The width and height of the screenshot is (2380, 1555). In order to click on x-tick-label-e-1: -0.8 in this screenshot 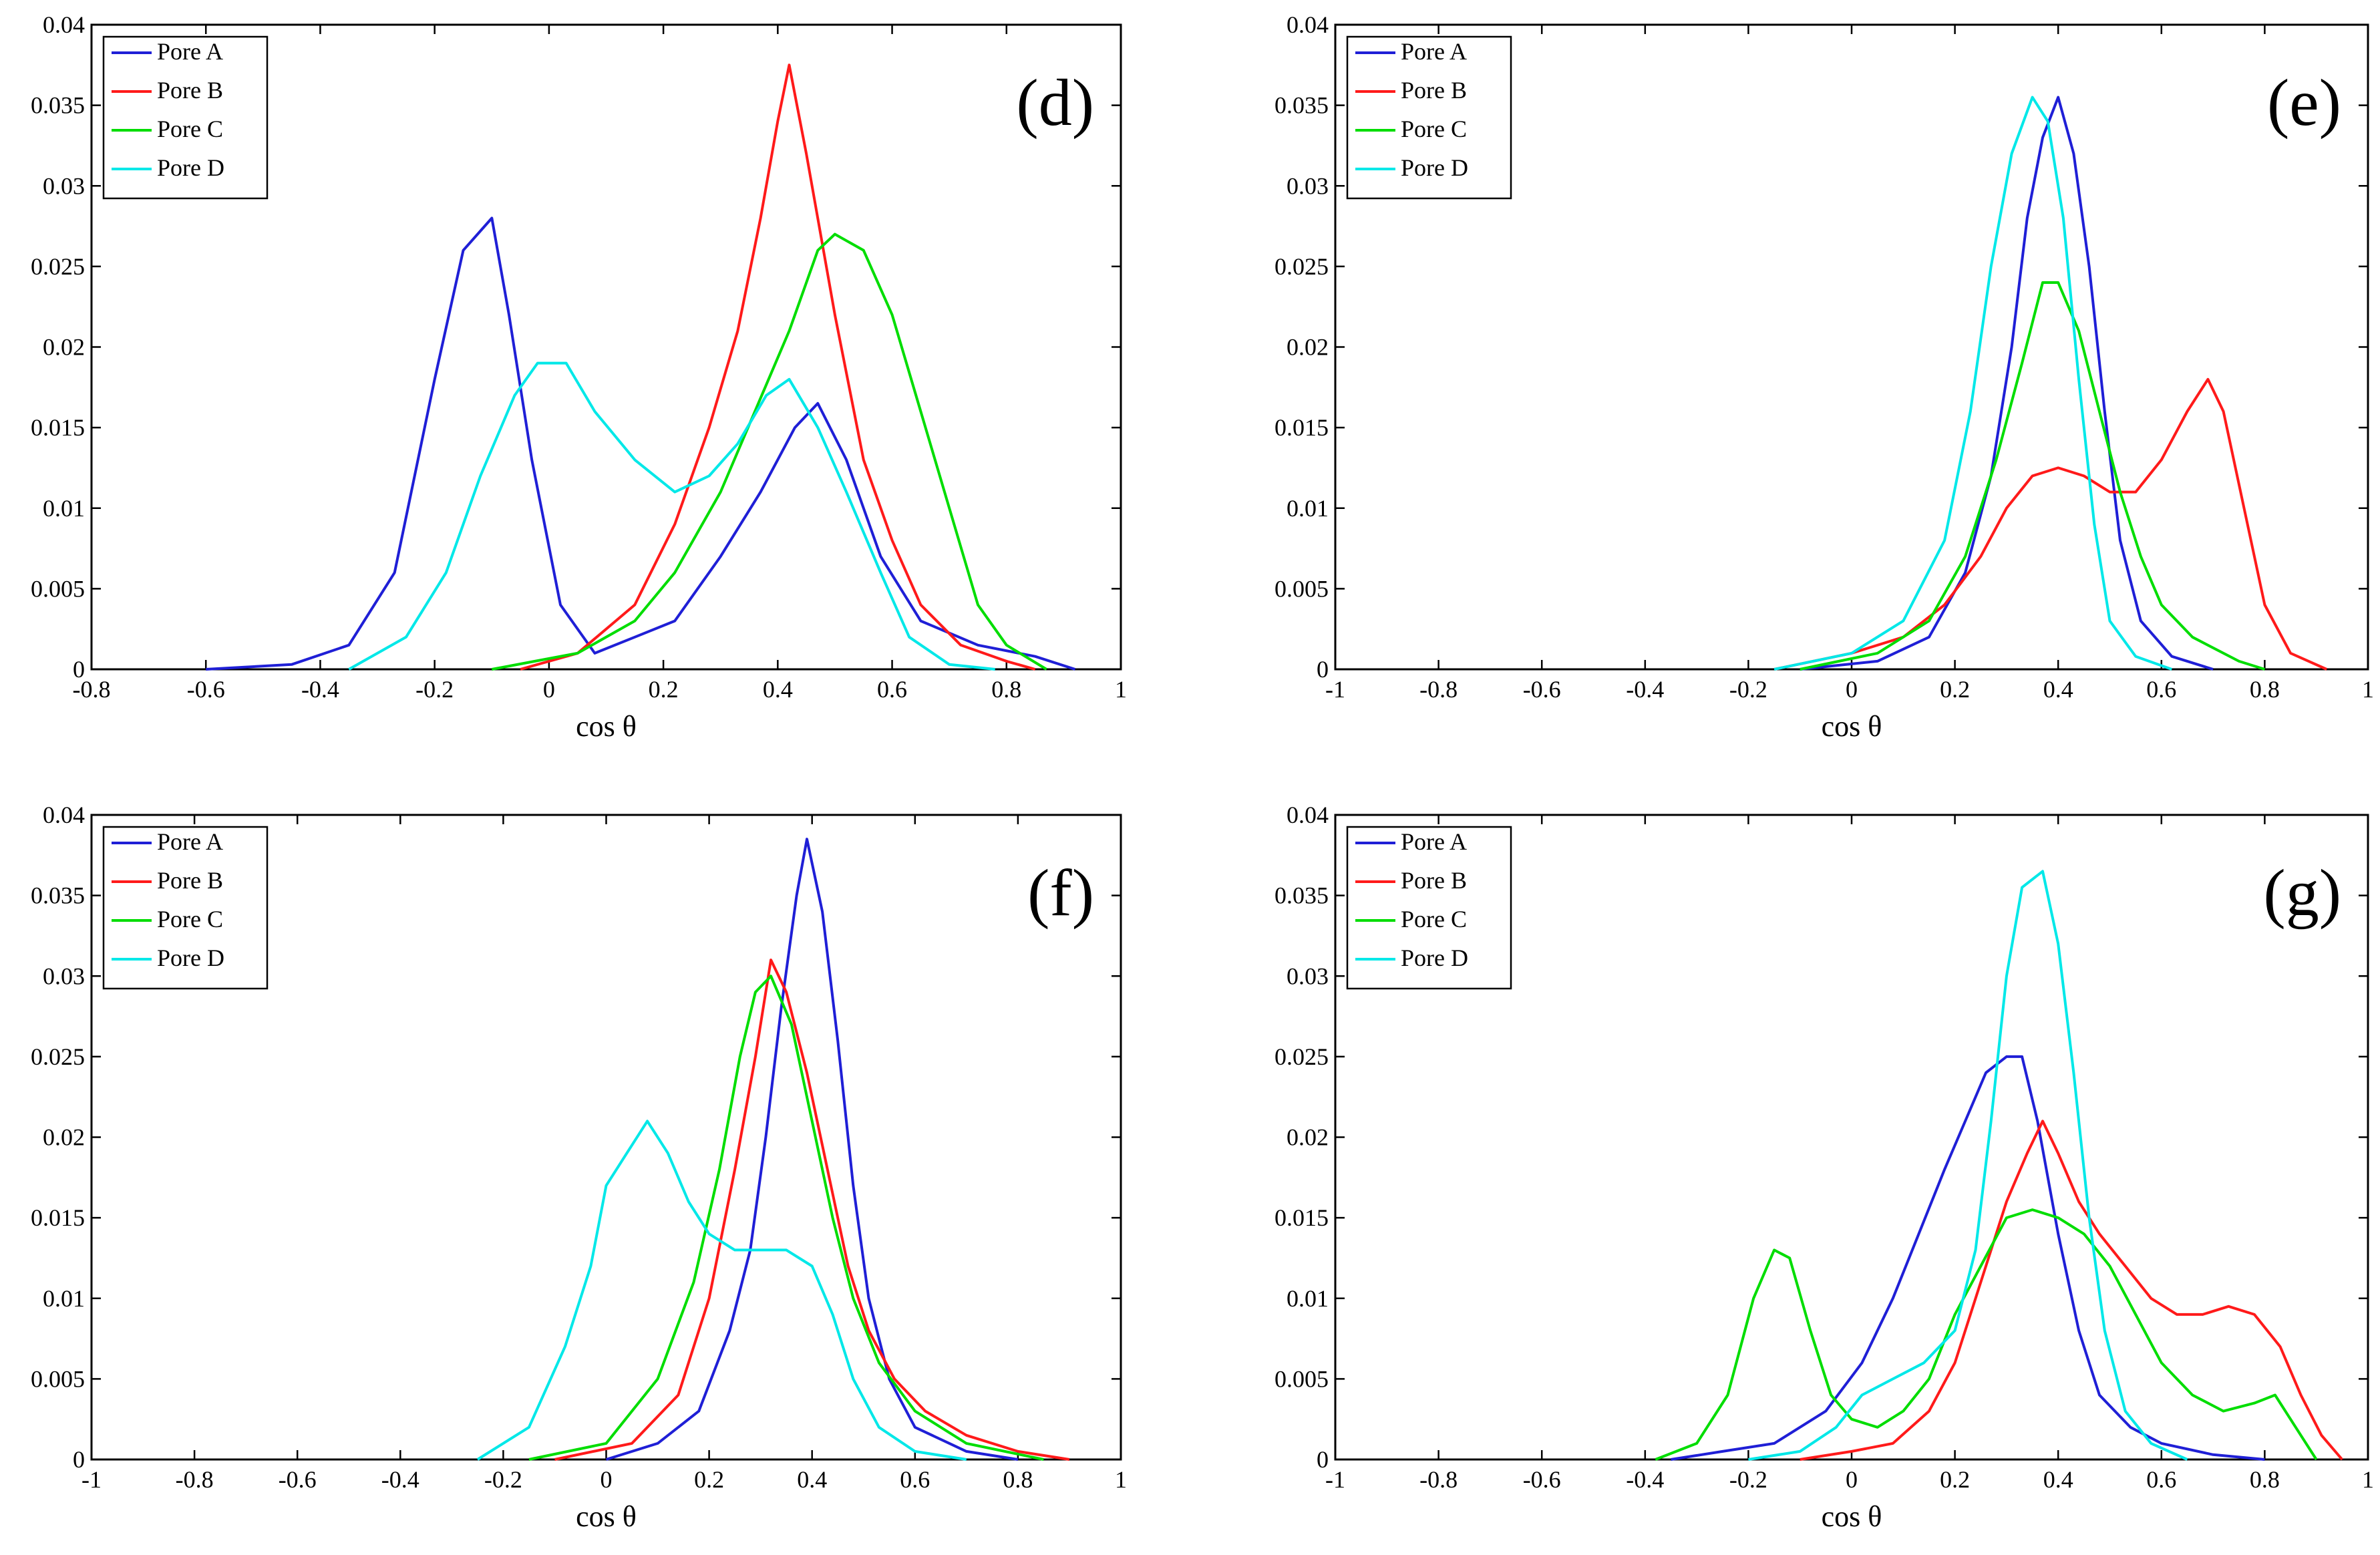, I will do `click(1438, 689)`.